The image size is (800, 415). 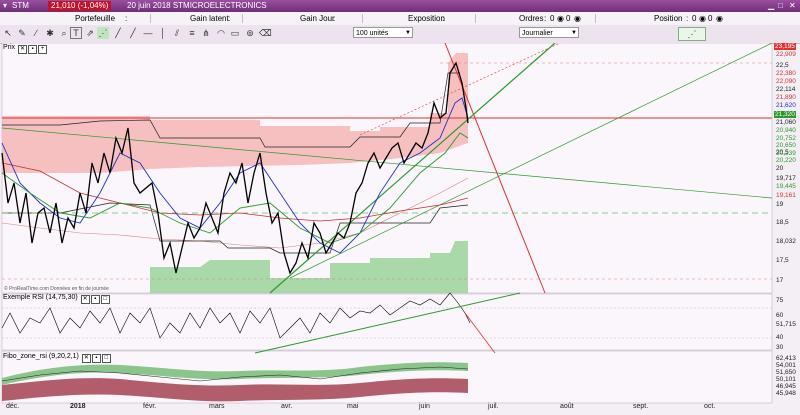 I want to click on position-dropdown-icon: :, so click(x=687, y=18).